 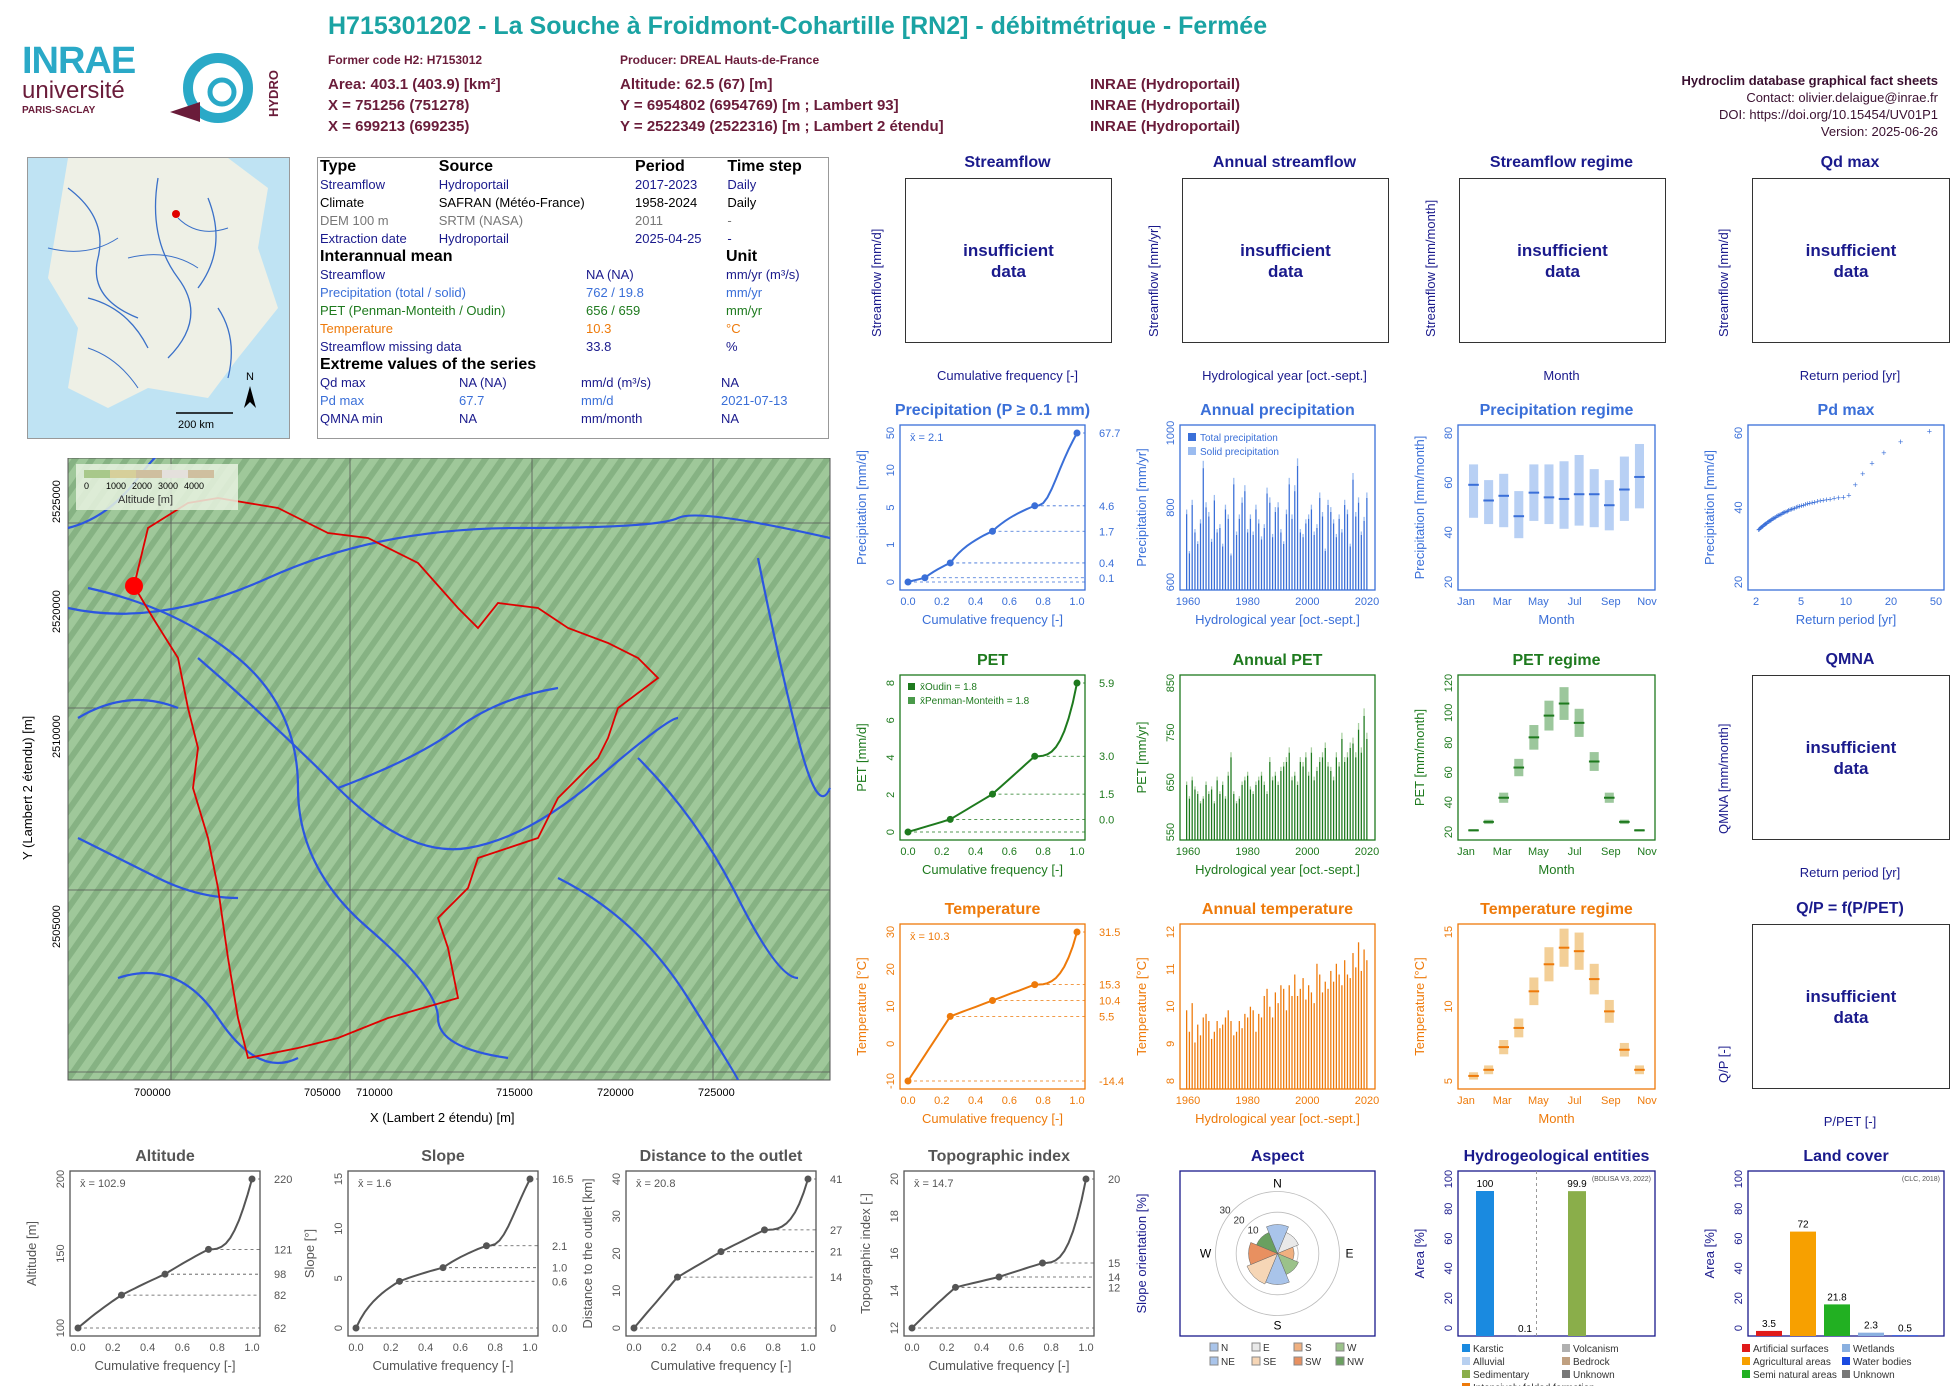 What do you see at coordinates (1352, 1348) in the screenshot?
I see `legend-label: W` at bounding box center [1352, 1348].